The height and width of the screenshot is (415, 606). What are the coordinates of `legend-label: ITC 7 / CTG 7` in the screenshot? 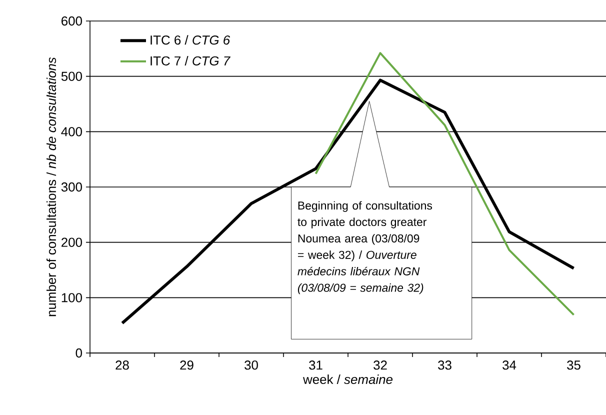 It's located at (190, 61).